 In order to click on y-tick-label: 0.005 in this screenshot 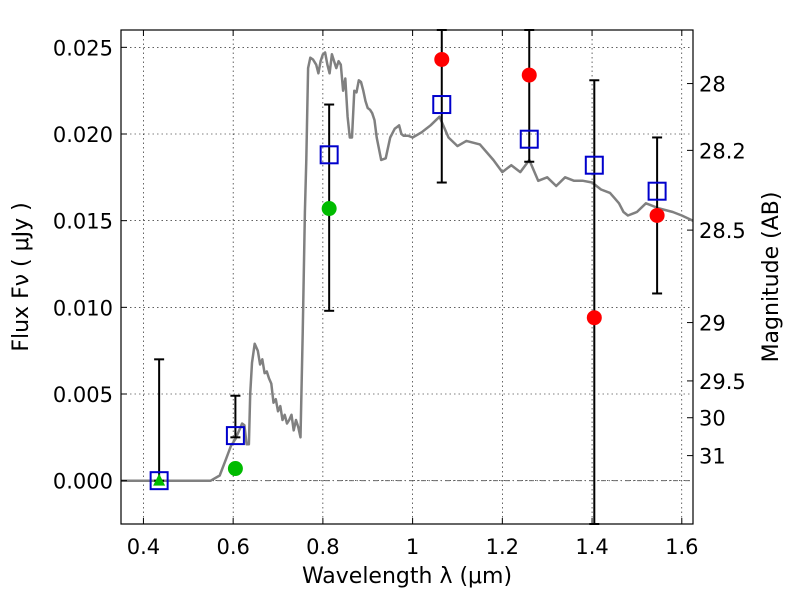, I will do `click(83, 395)`.